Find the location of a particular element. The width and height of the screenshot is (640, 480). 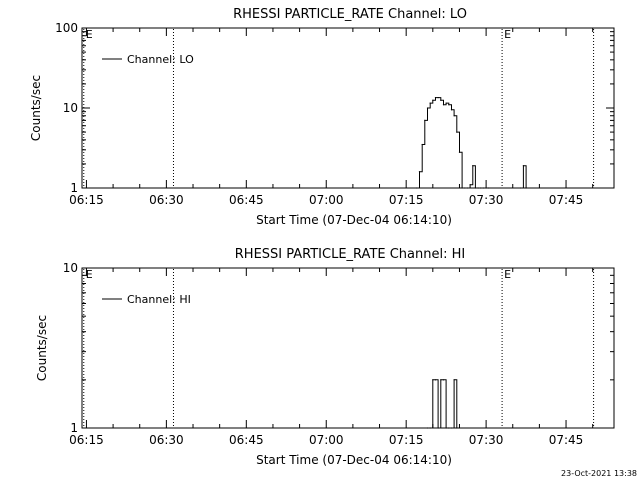

legend-lo: Channel: LO is located at coordinates (148, 59).